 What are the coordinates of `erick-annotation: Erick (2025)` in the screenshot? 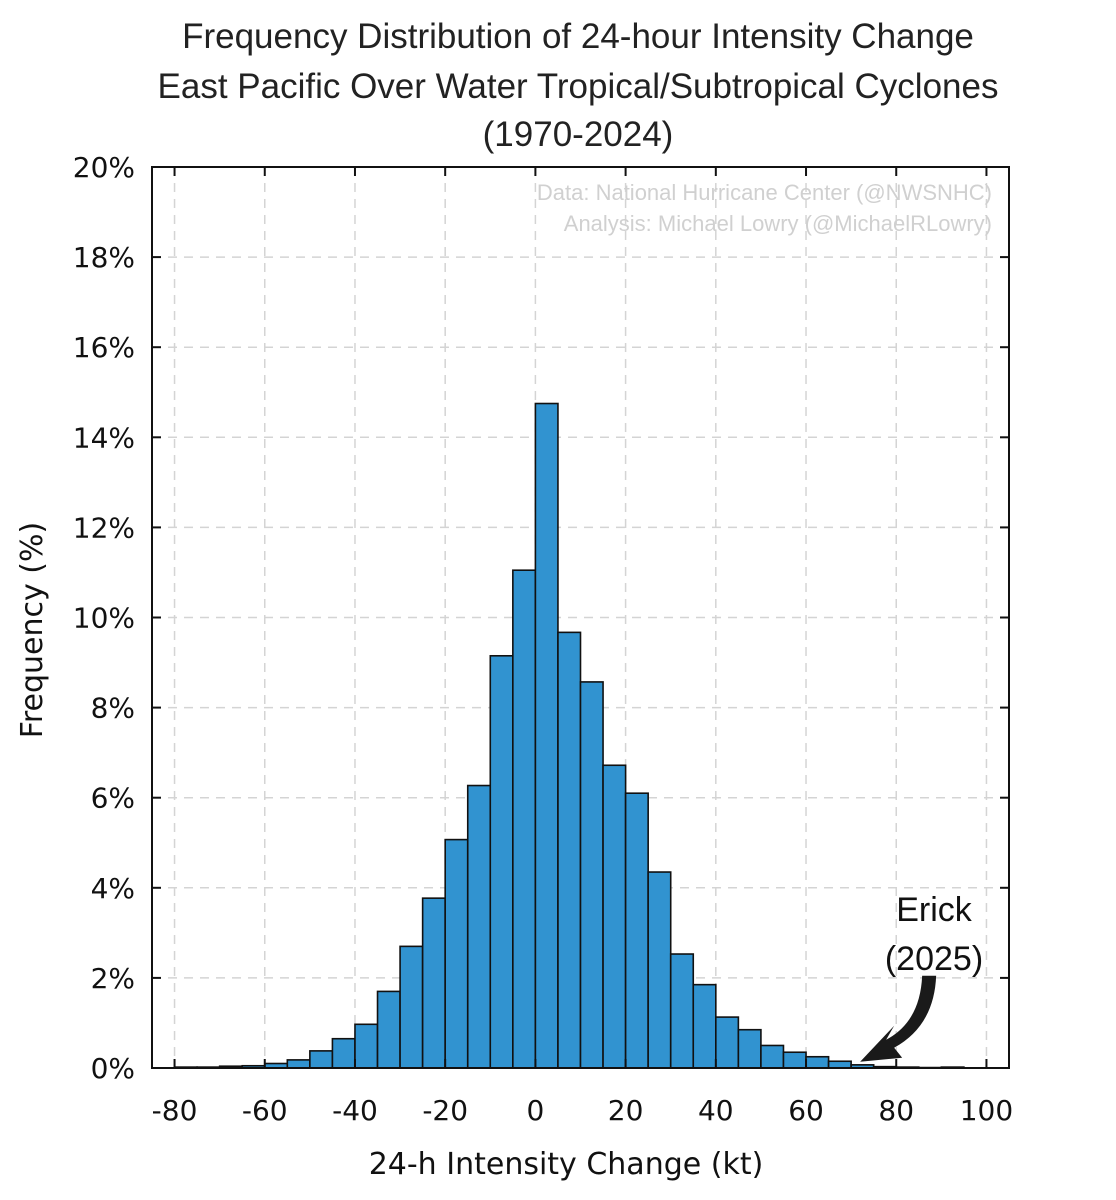 It's located at (921, 976).